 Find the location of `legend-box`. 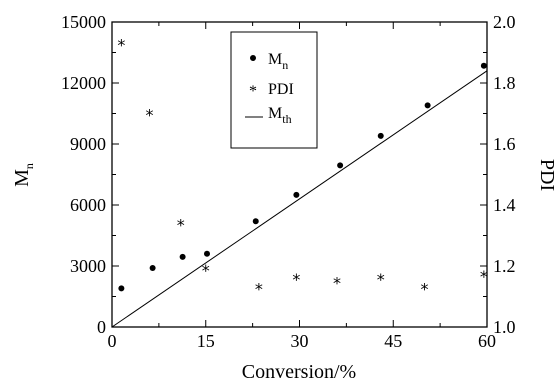

legend-box is located at coordinates (274, 90).